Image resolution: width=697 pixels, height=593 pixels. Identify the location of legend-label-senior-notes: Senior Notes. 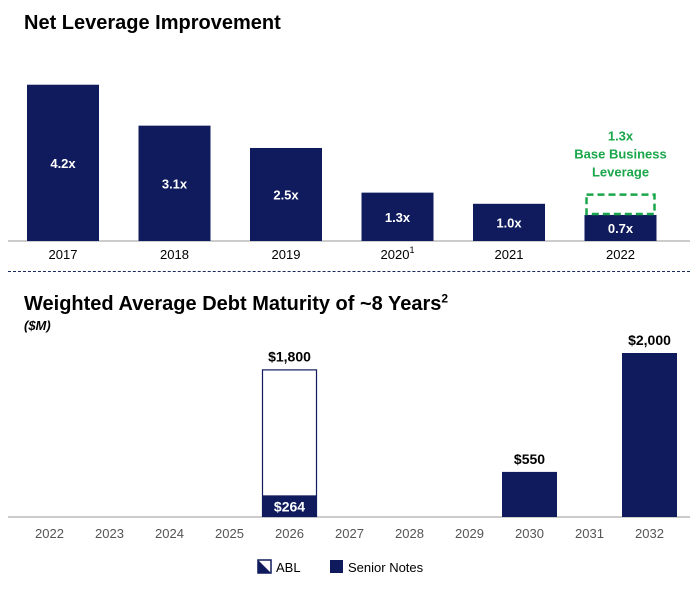
(386, 567).